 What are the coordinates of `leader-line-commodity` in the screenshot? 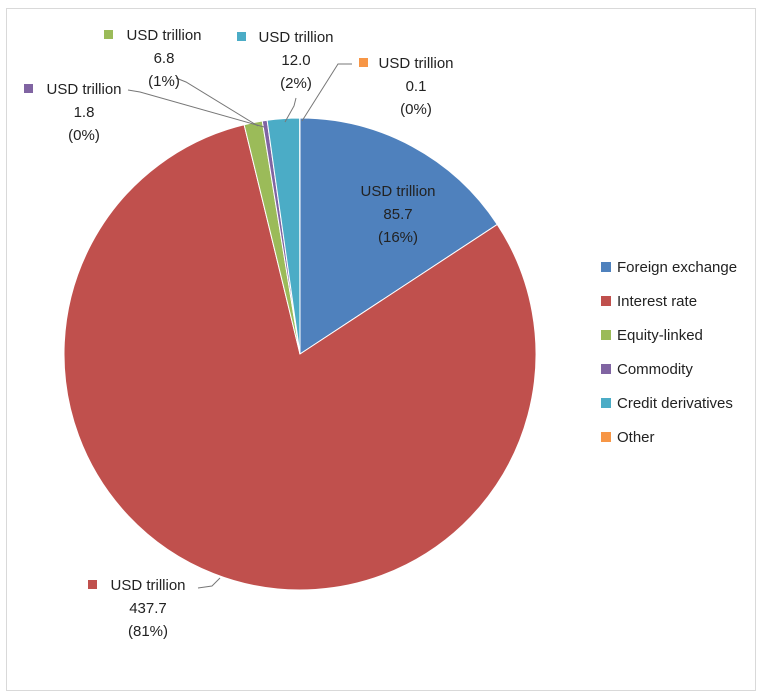 It's located at (196, 108).